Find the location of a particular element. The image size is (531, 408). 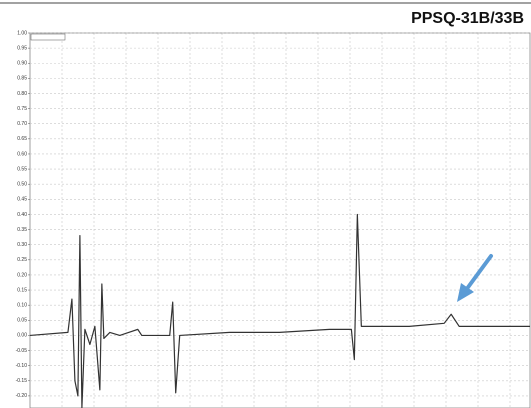

y-tick-label: 0.70 is located at coordinates (22, 124).